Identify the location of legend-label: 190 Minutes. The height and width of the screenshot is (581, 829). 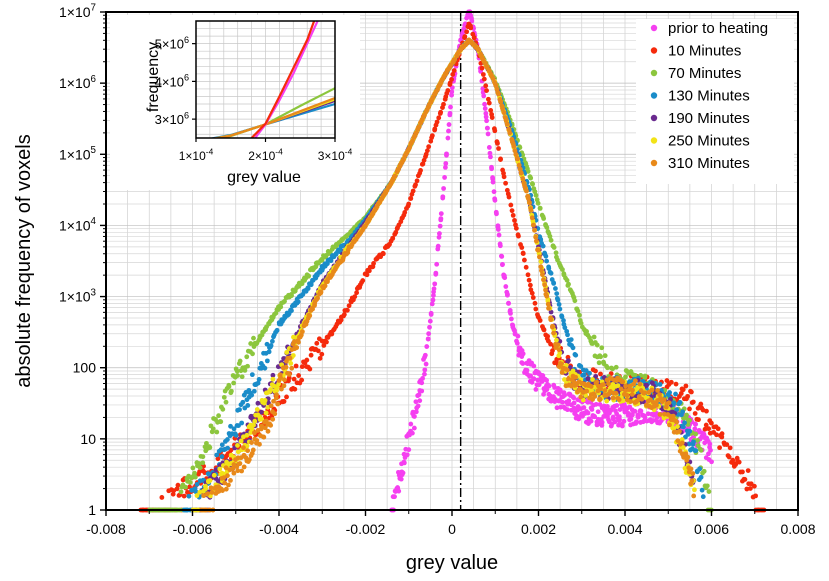
(709, 118).